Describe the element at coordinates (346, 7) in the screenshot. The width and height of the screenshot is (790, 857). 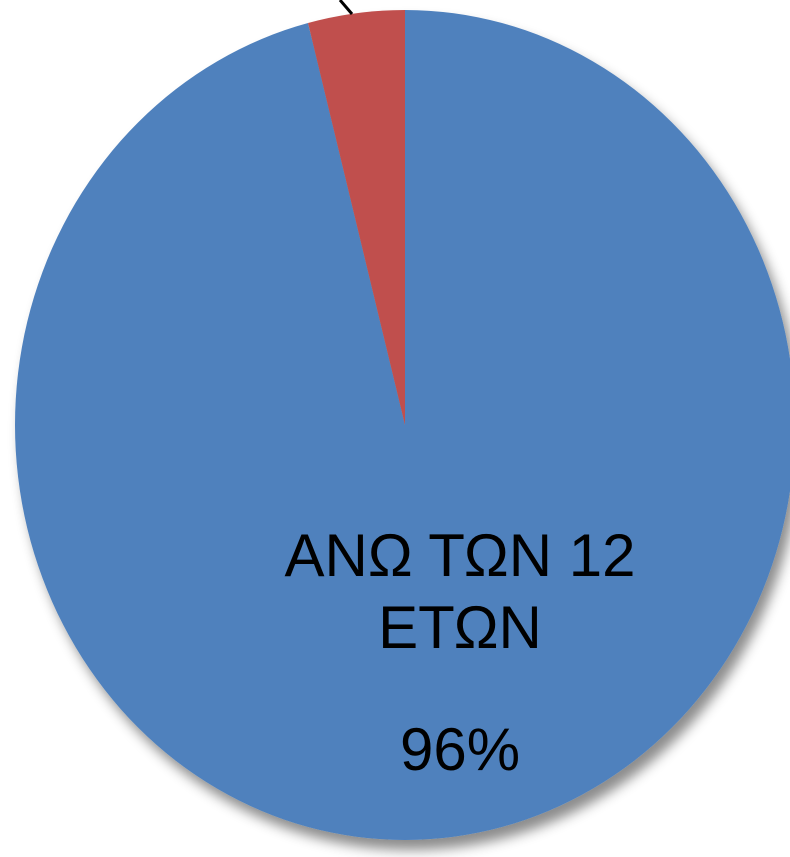
I see `leader-line` at that location.